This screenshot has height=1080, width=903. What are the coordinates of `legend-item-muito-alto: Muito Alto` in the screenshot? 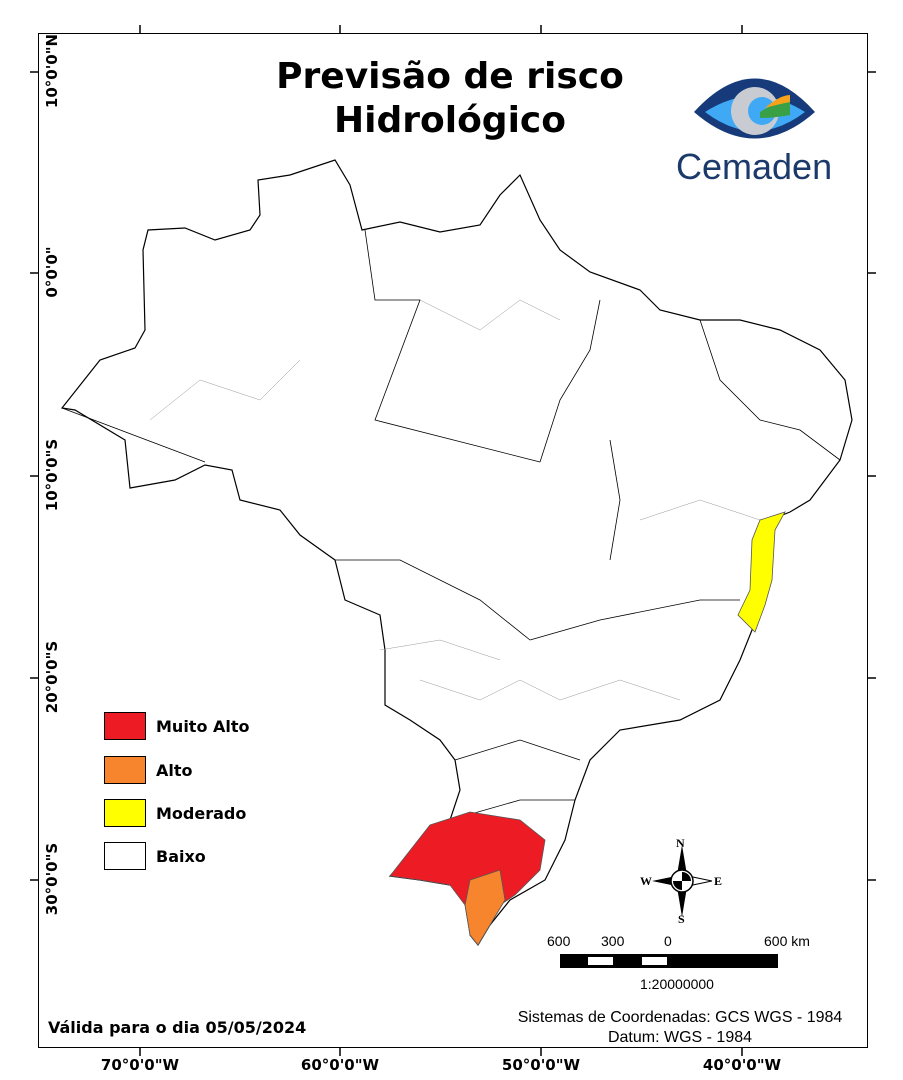 It's located at (177, 726).